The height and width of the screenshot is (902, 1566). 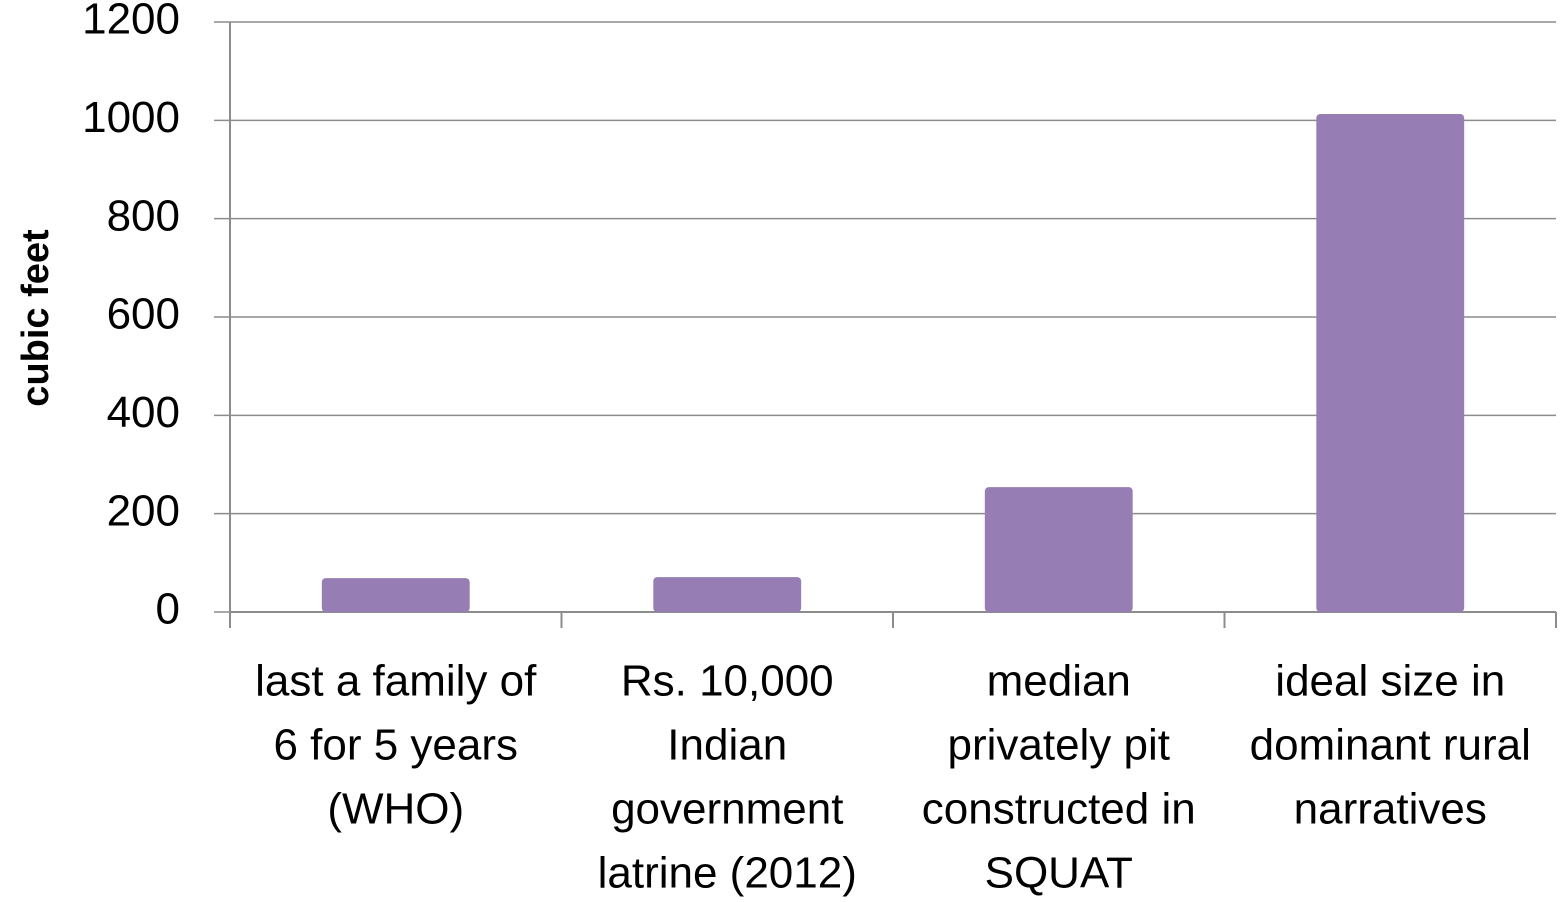 I want to click on x-tick-label: ideal size in, so click(x=1390, y=681).